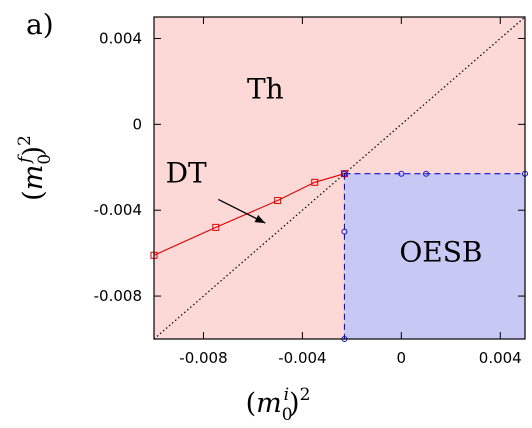 The width and height of the screenshot is (532, 428). I want to click on y-axis-label-power: 2, so click(25, 140).